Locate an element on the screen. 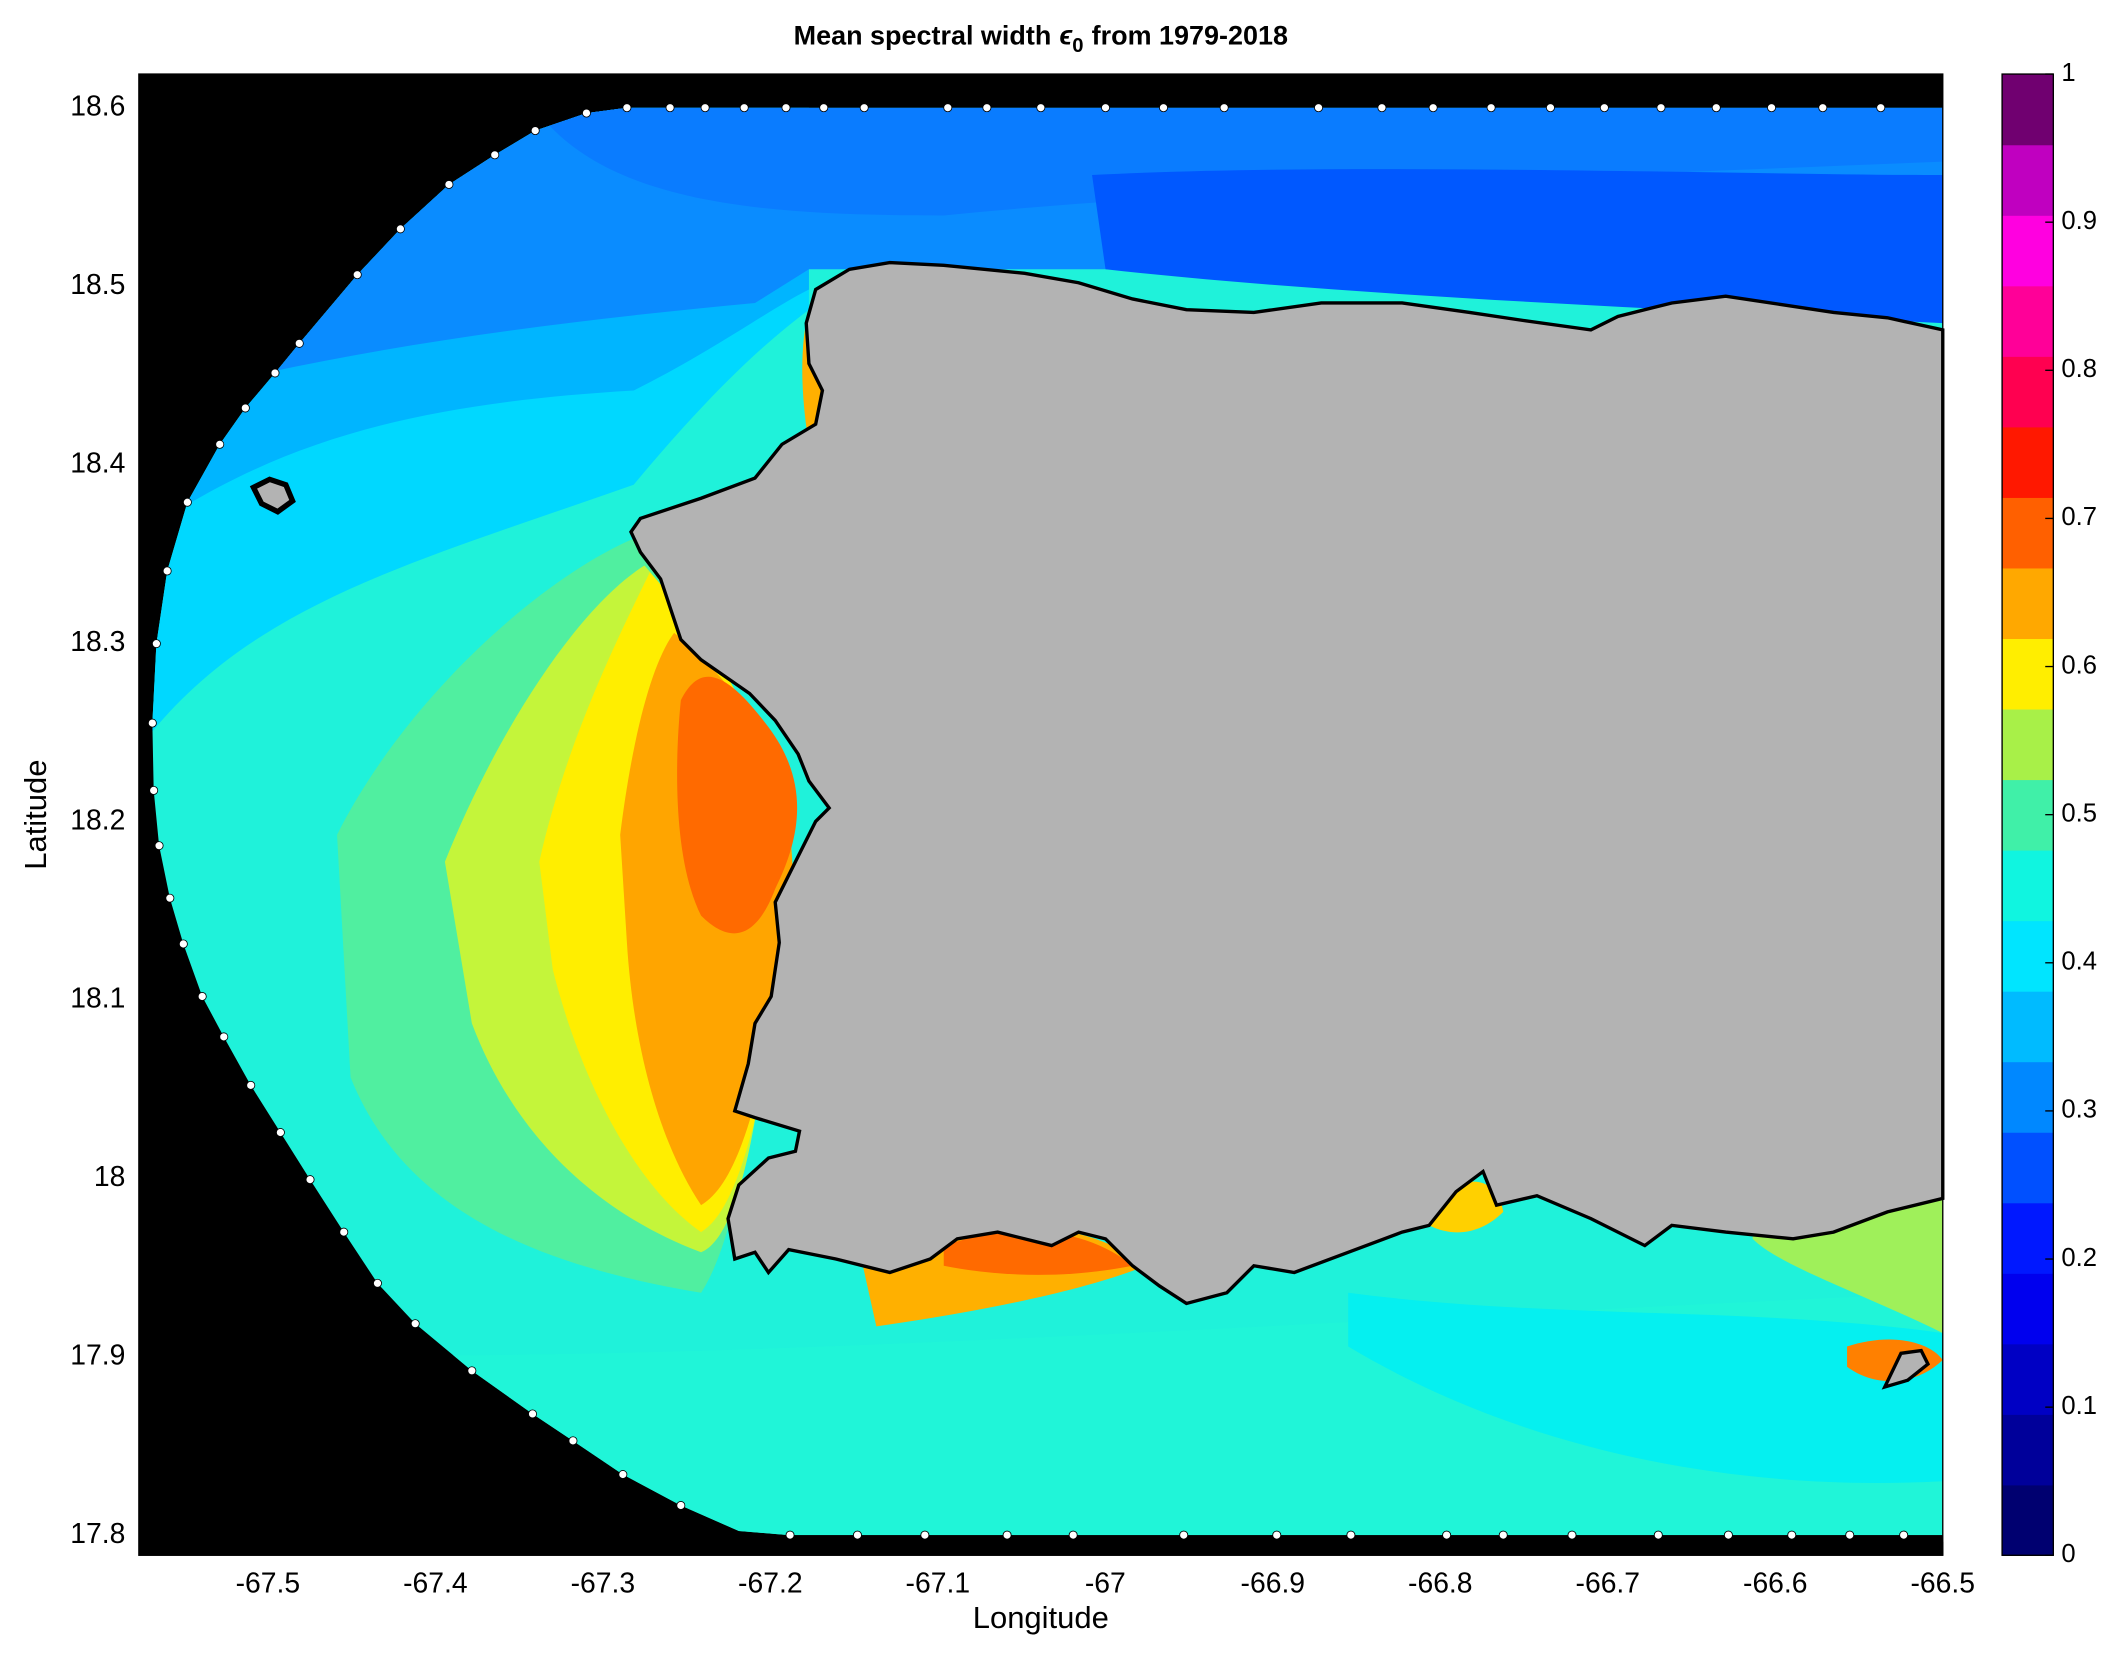  x-tick-label: -66.5 is located at coordinates (1943, 1582).